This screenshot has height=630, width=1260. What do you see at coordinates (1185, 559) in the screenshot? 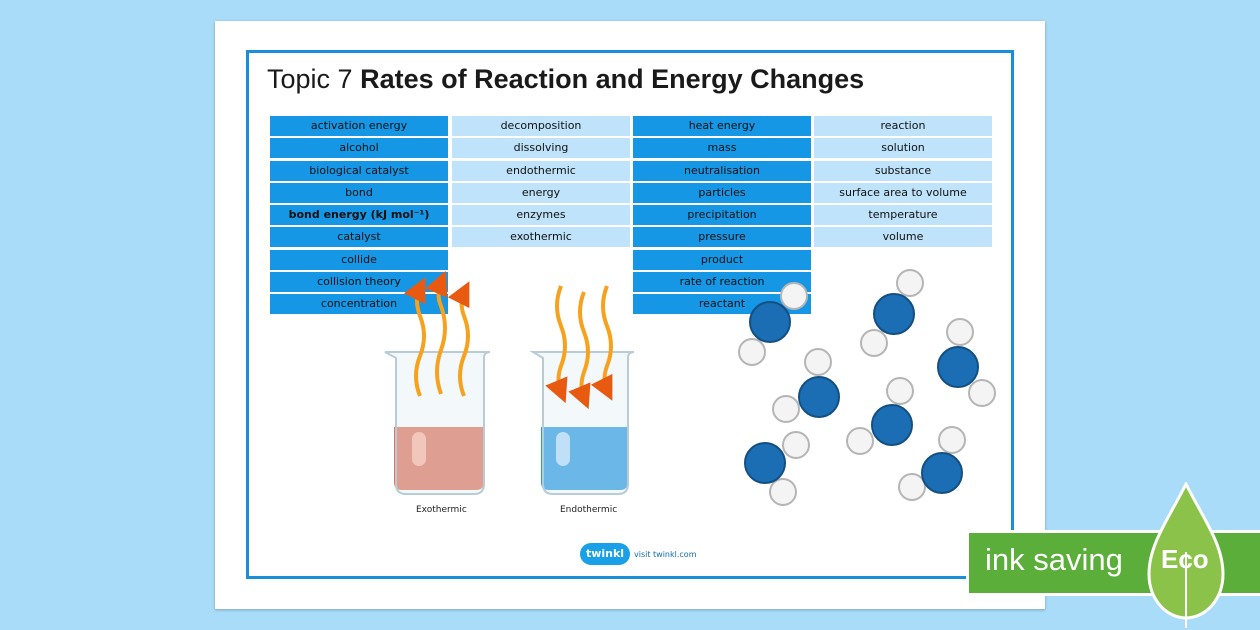
I see `eco-label: Eco` at bounding box center [1185, 559].